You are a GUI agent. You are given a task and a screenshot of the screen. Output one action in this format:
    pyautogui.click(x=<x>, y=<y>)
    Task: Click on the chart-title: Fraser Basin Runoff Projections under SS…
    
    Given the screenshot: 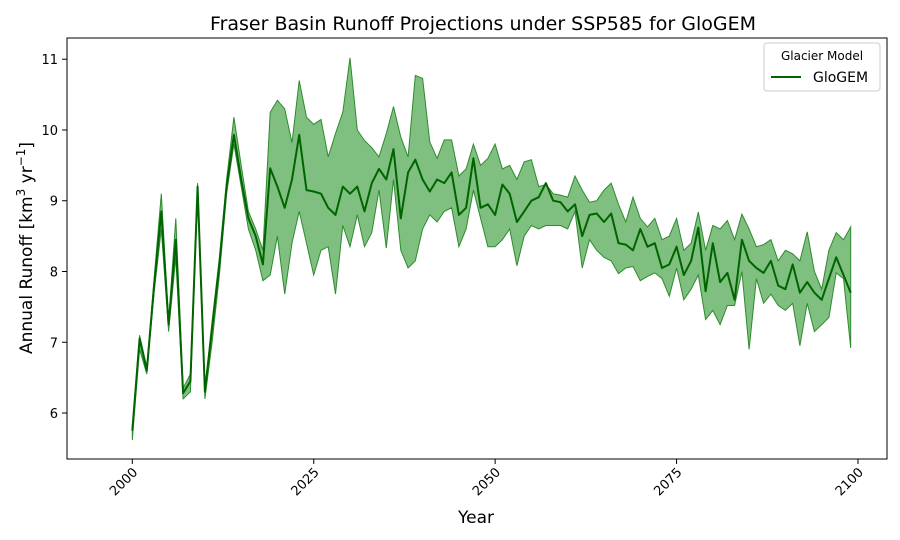 What is the action you would take?
    pyautogui.click(x=483, y=24)
    